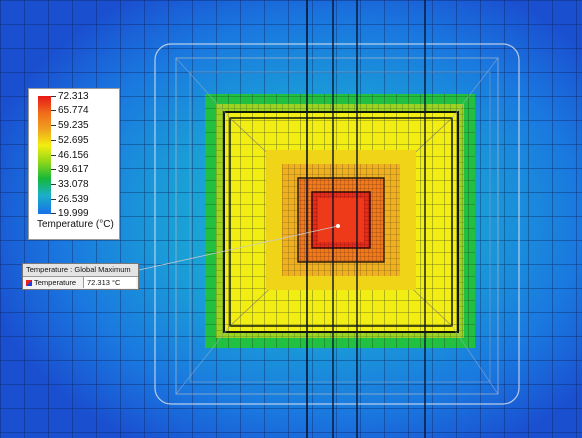 The height and width of the screenshot is (438, 582). Describe the element at coordinates (73, 140) in the screenshot. I see `legend-tick-label: 52.695` at that location.